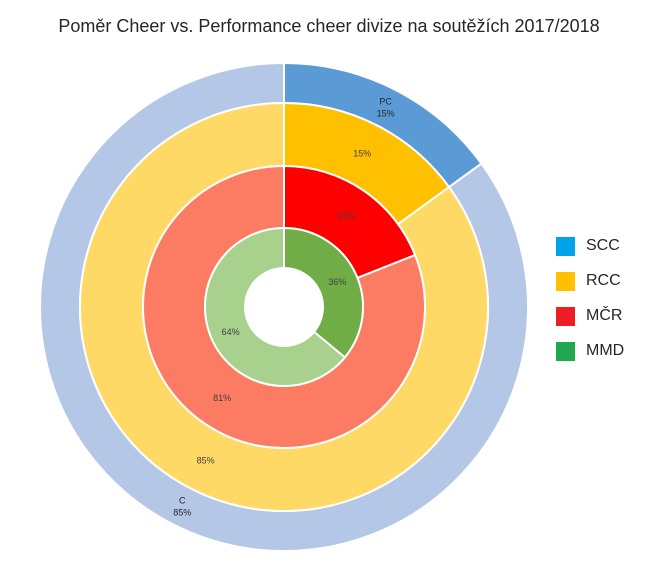 This screenshot has height=582, width=658. Describe the element at coordinates (603, 280) in the screenshot. I see `legend-label: RCC` at that location.